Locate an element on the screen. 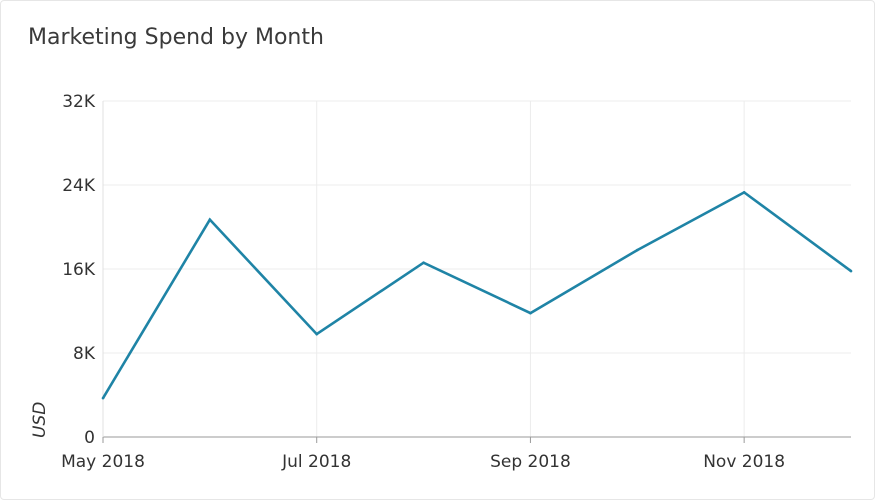 This screenshot has width=875, height=501. x-tick-label: May 2018 is located at coordinates (103, 462).